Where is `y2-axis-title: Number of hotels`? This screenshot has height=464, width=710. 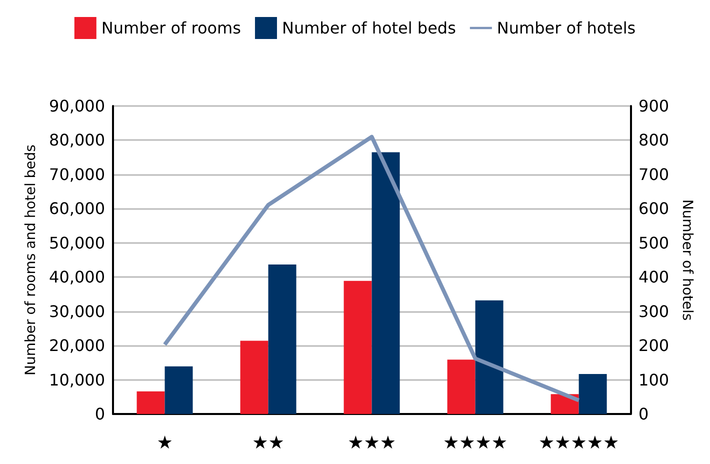 y2-axis-title: Number of hotels is located at coordinates (687, 260).